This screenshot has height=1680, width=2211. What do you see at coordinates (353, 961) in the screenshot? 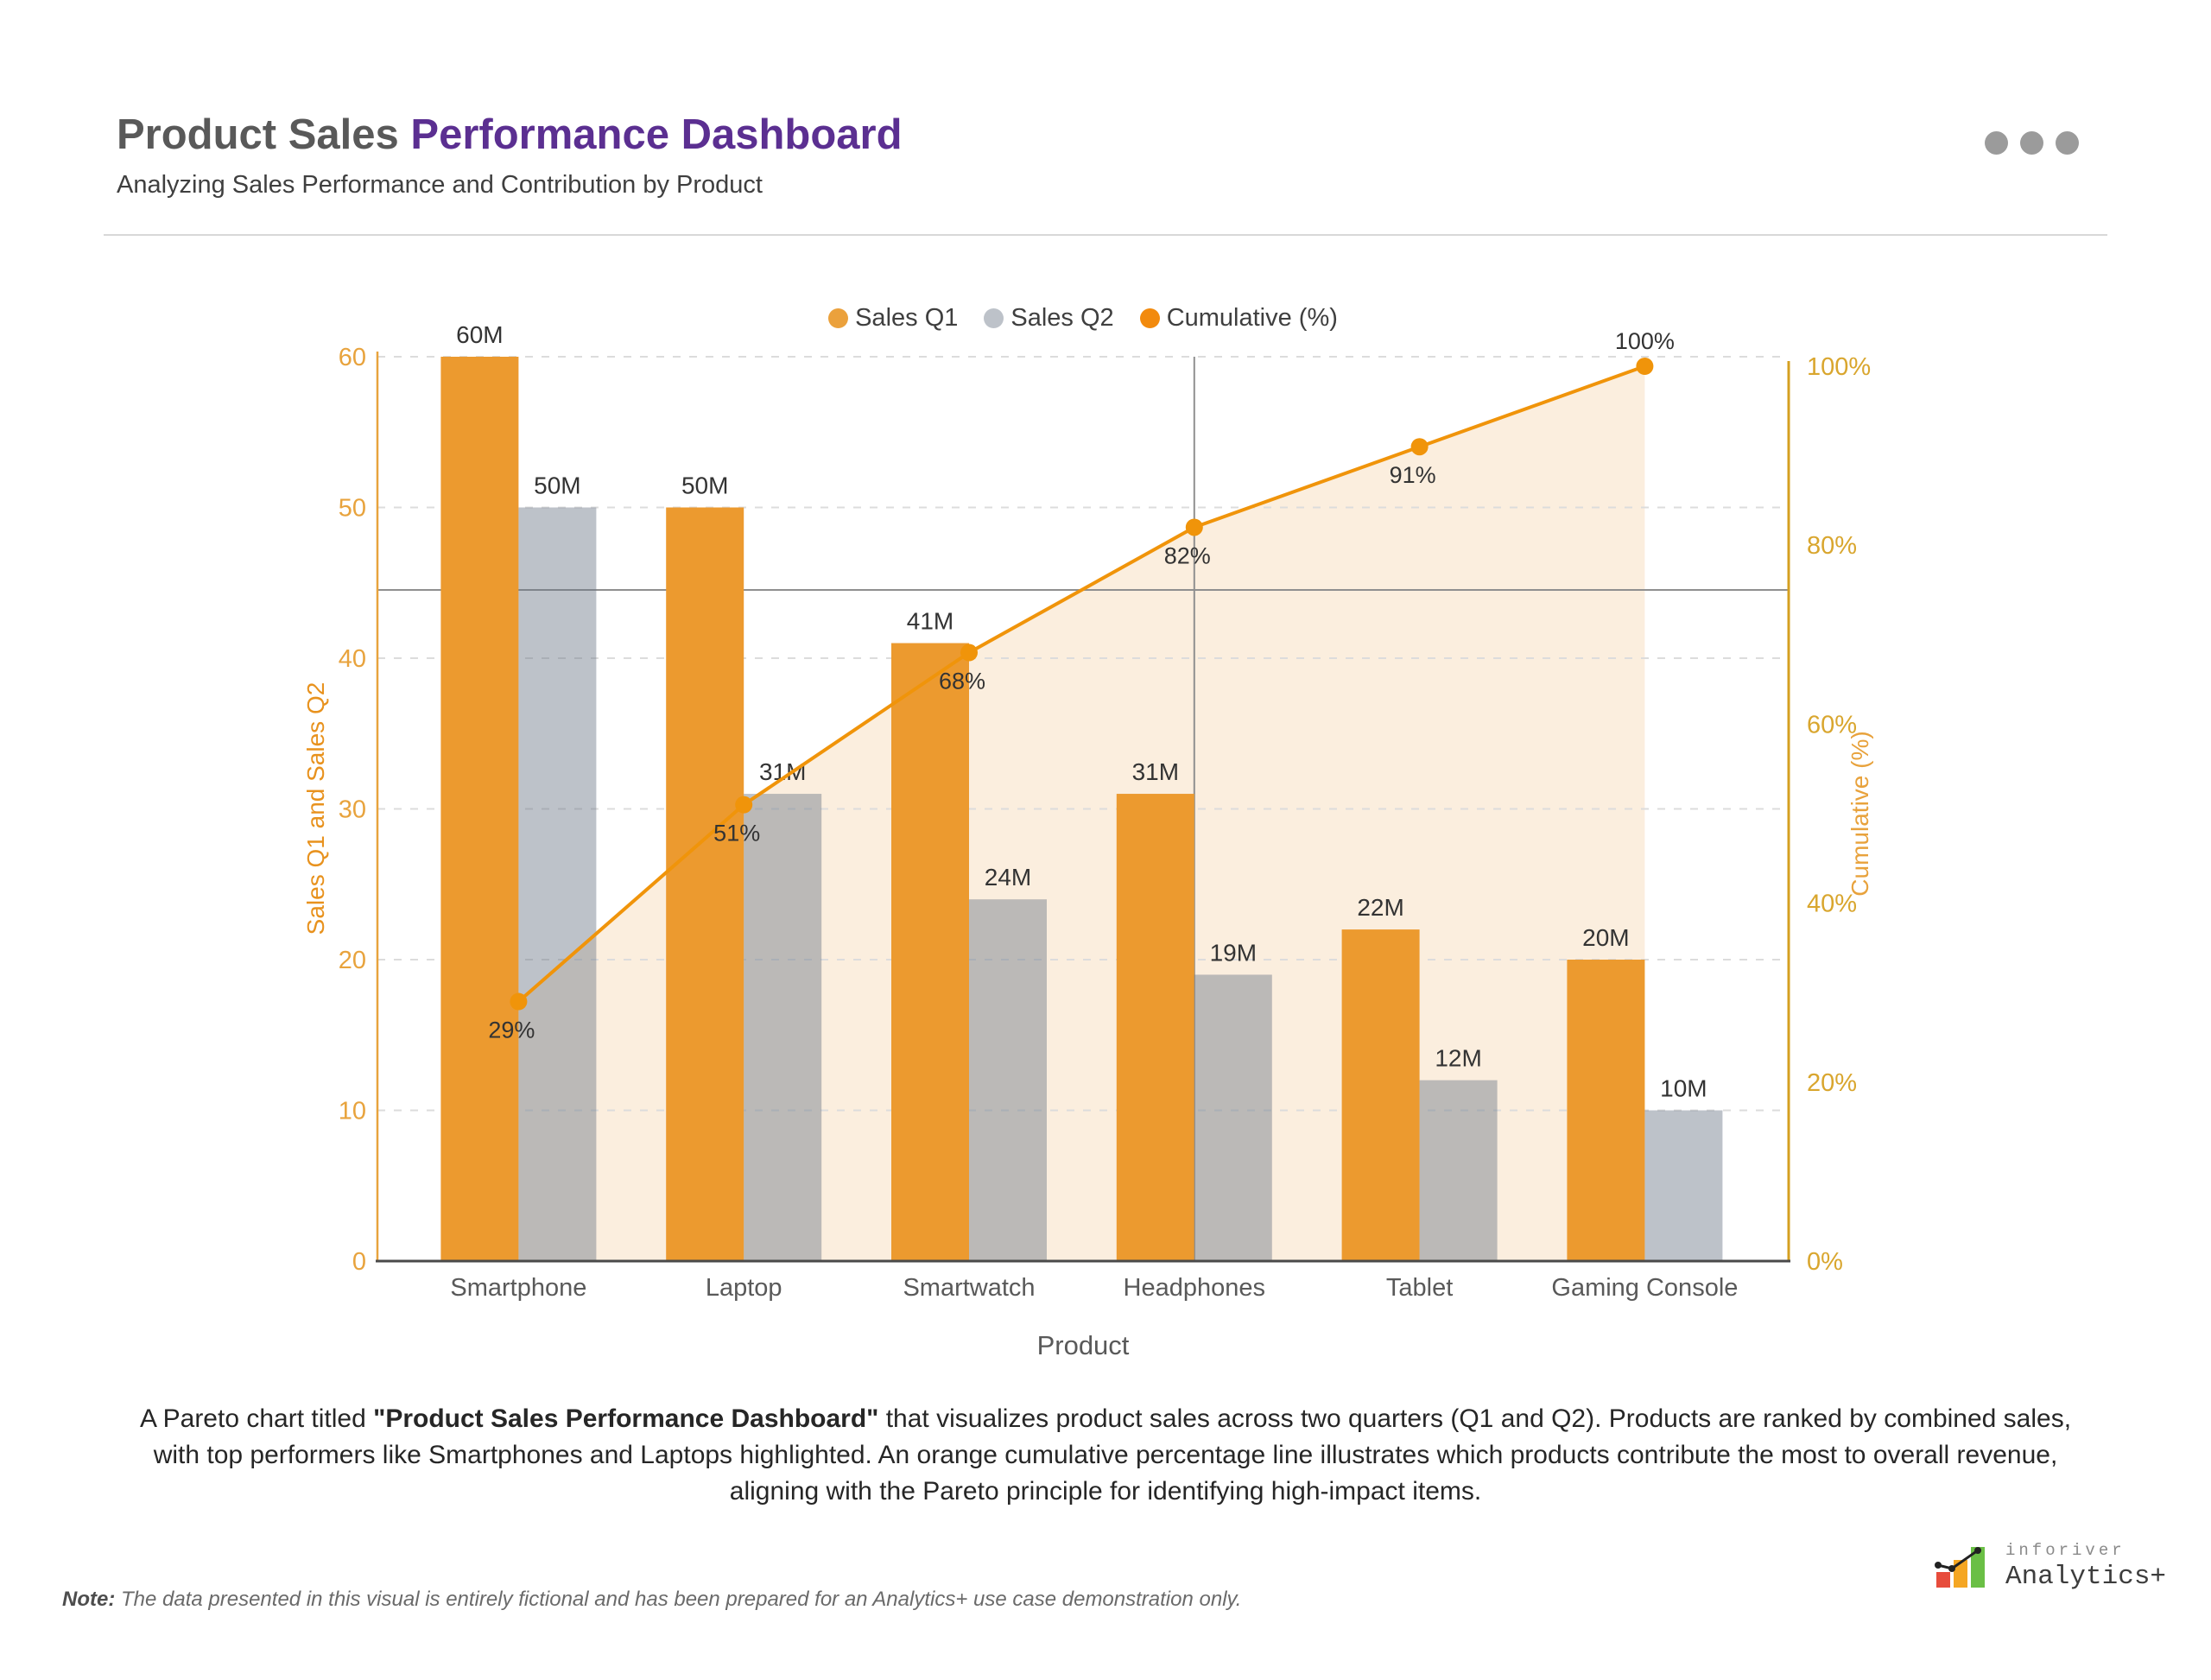
I see `left-tick-20: 20` at bounding box center [353, 961].